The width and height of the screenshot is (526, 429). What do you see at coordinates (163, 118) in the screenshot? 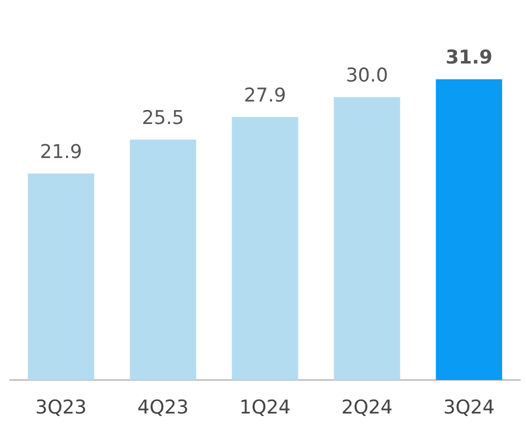
I see `data-label: 25.5` at bounding box center [163, 118].